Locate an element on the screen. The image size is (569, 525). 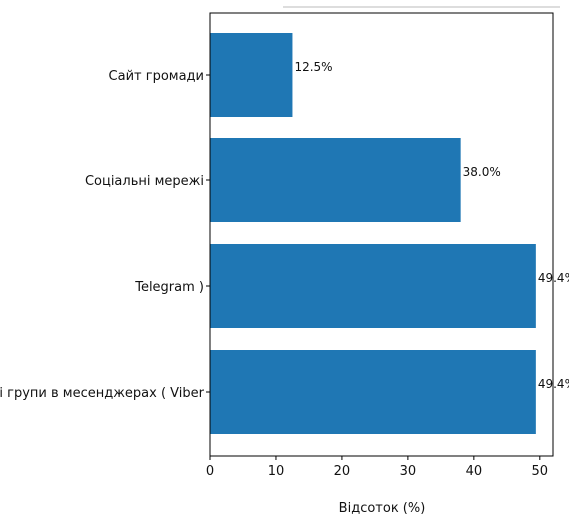
y-tick-label-4: Місцеві групи в месенджерах ( Viber is located at coordinates (102, 393).